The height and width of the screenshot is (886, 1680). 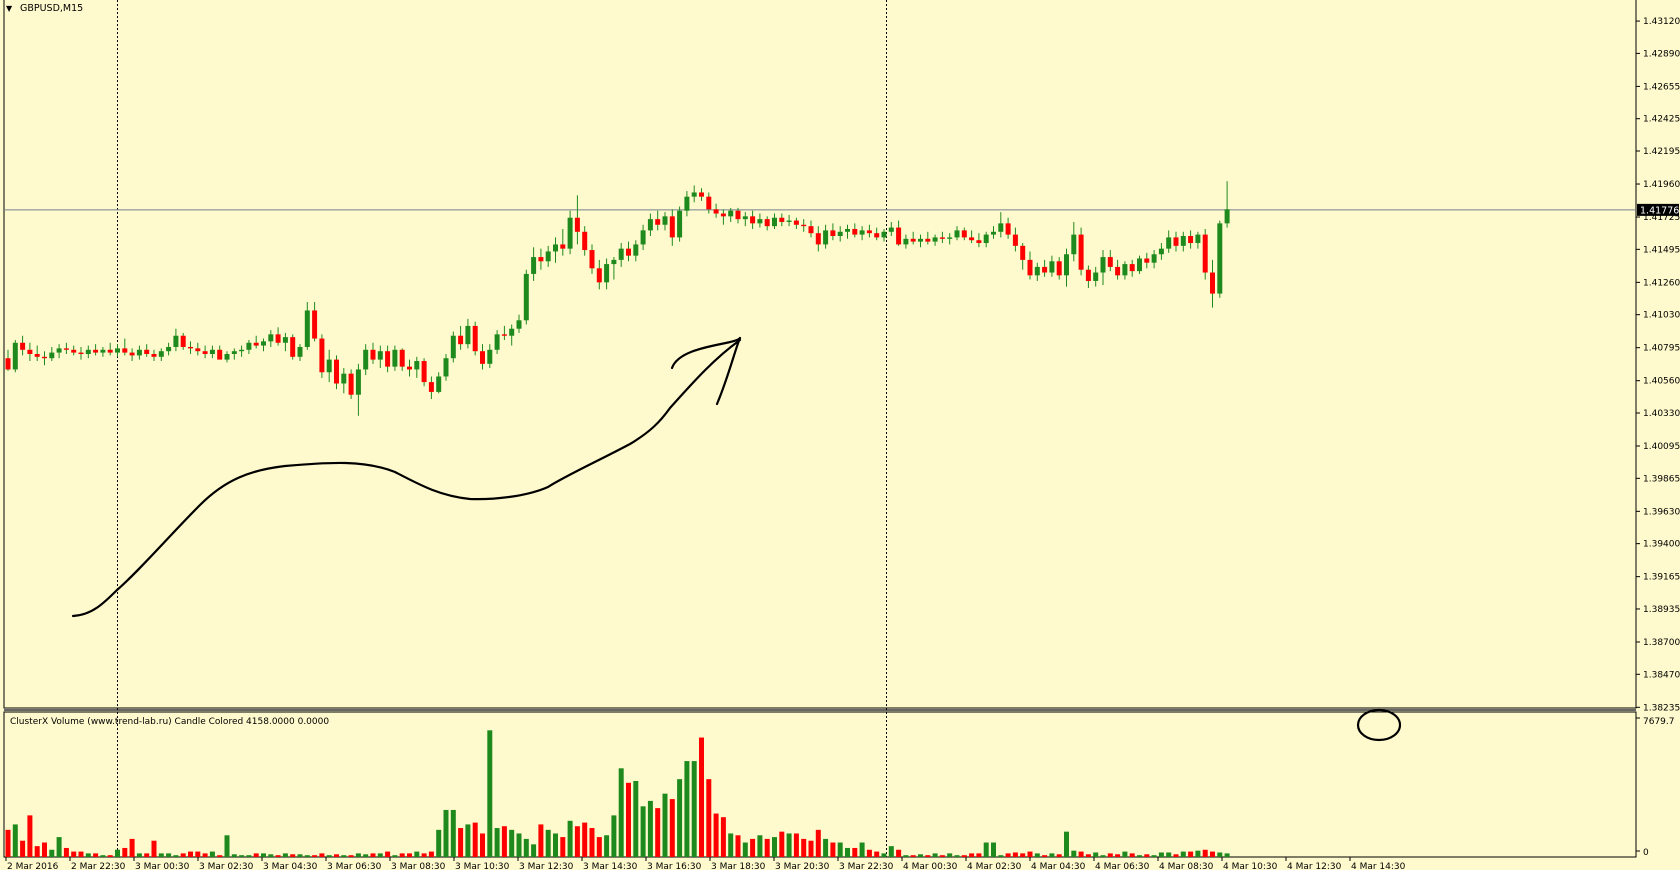 What do you see at coordinates (1661, 349) in the screenshot?
I see `price-tick-label: 1.40795` at bounding box center [1661, 349].